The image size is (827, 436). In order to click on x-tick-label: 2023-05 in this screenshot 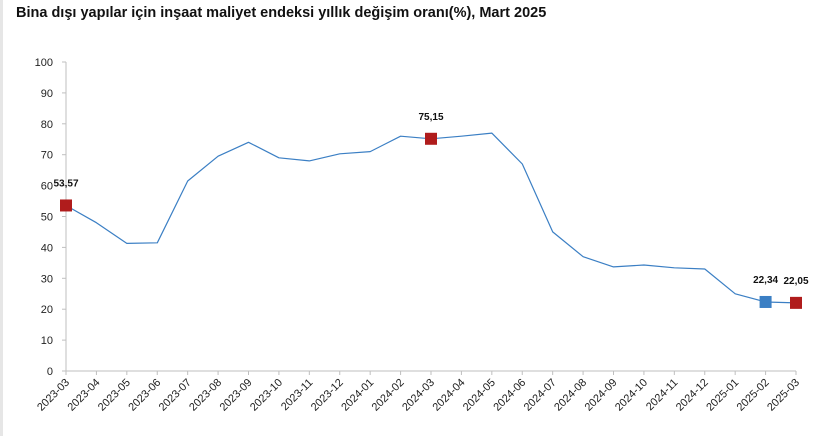, I will do `click(114, 395)`.